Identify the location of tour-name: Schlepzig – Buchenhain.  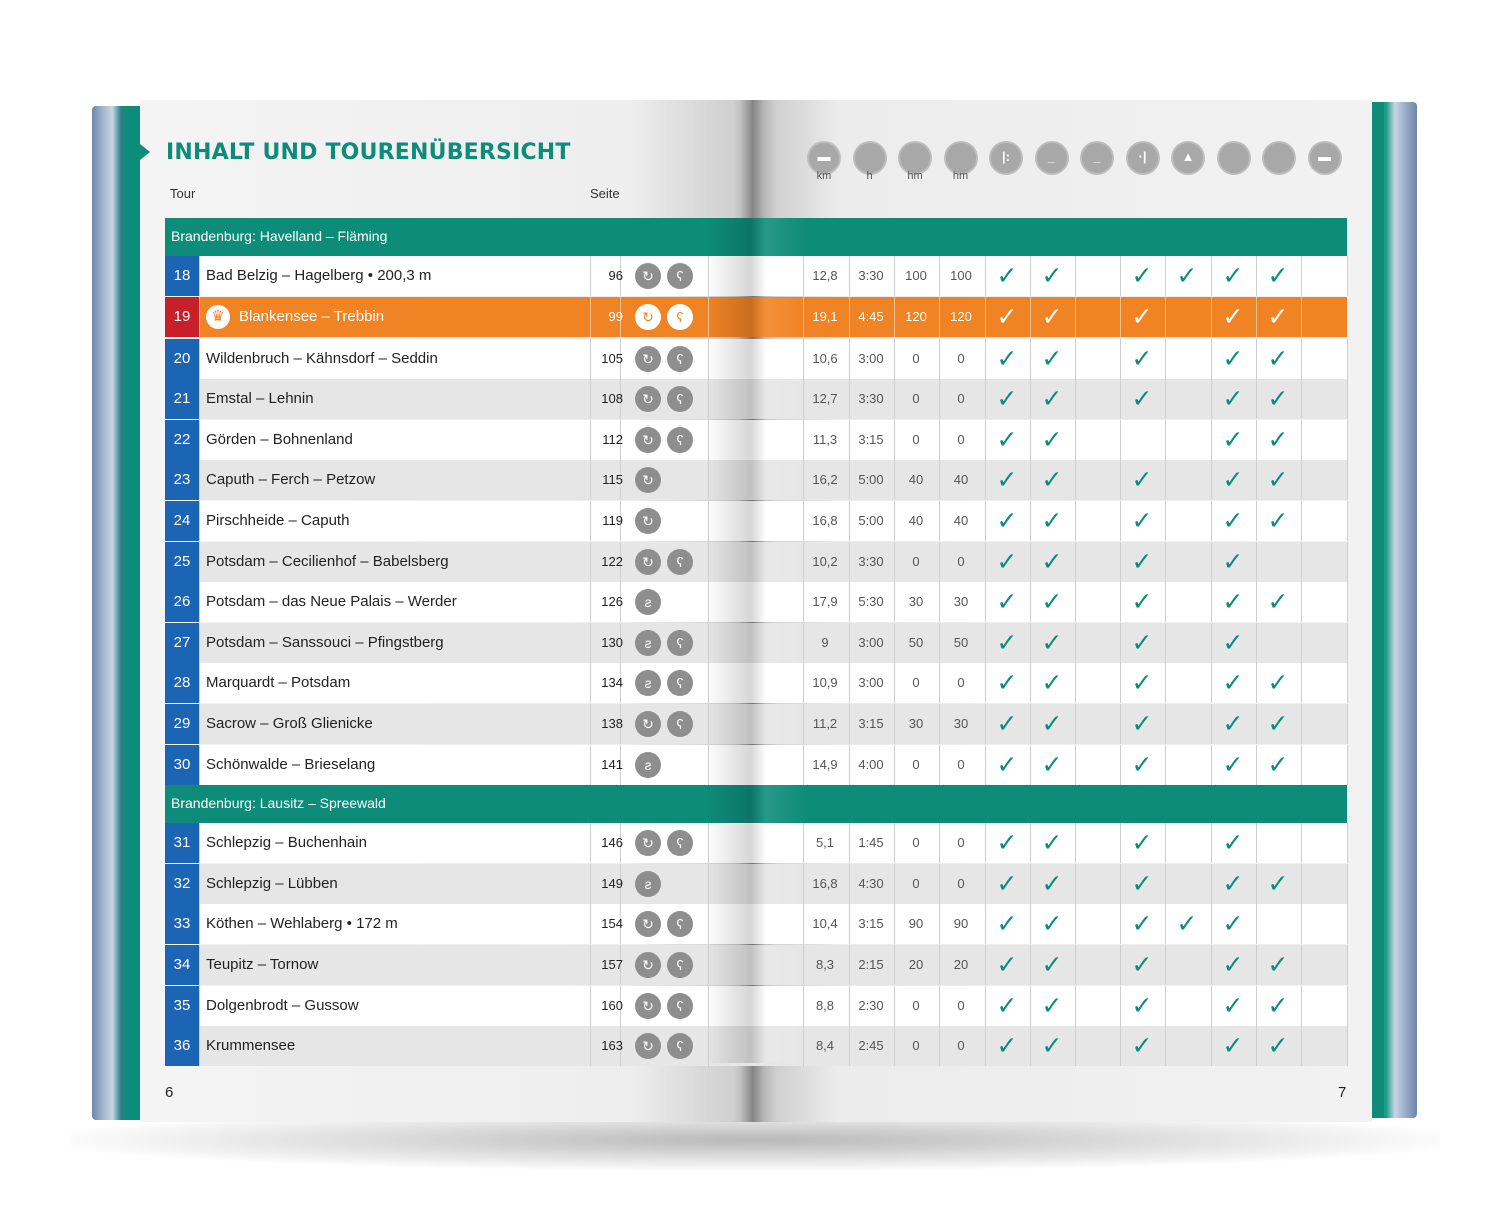
(286, 843).